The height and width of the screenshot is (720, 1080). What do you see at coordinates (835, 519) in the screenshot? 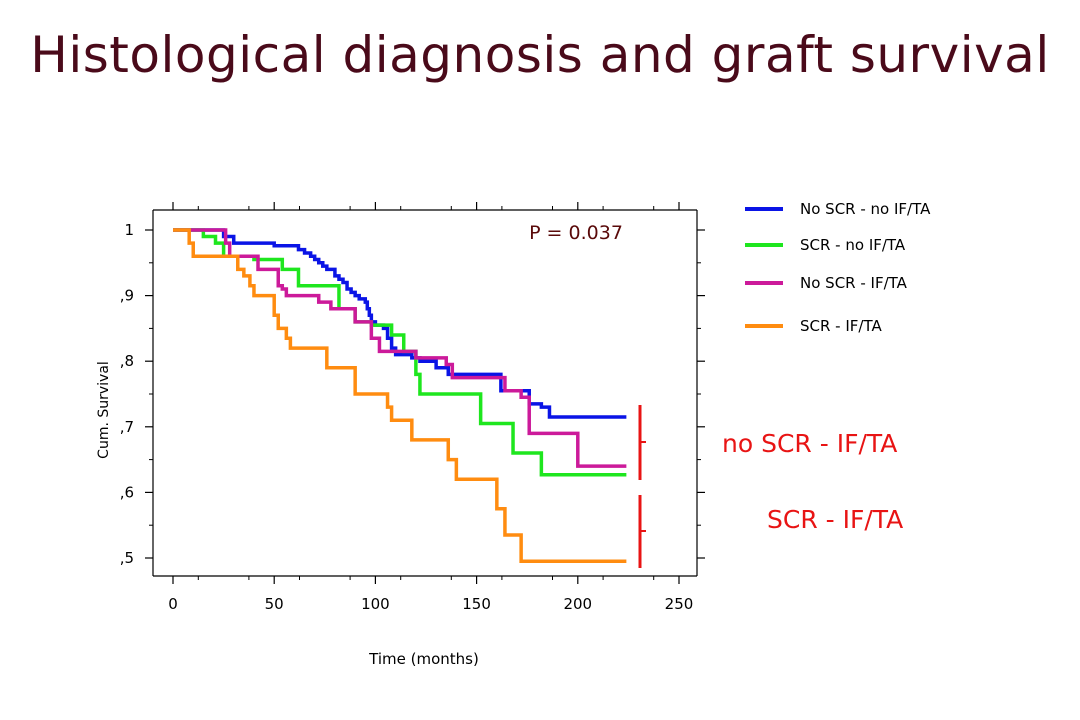
I see `callout-scr-if-ta: SCR - IF/TA` at bounding box center [835, 519].